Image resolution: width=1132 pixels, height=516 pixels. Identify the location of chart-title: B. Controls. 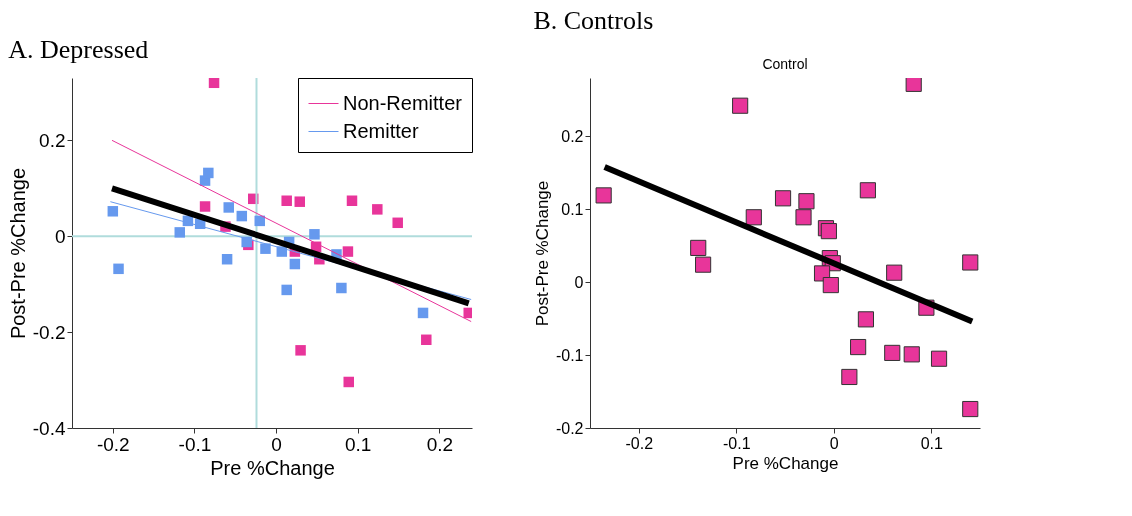
(593, 20).